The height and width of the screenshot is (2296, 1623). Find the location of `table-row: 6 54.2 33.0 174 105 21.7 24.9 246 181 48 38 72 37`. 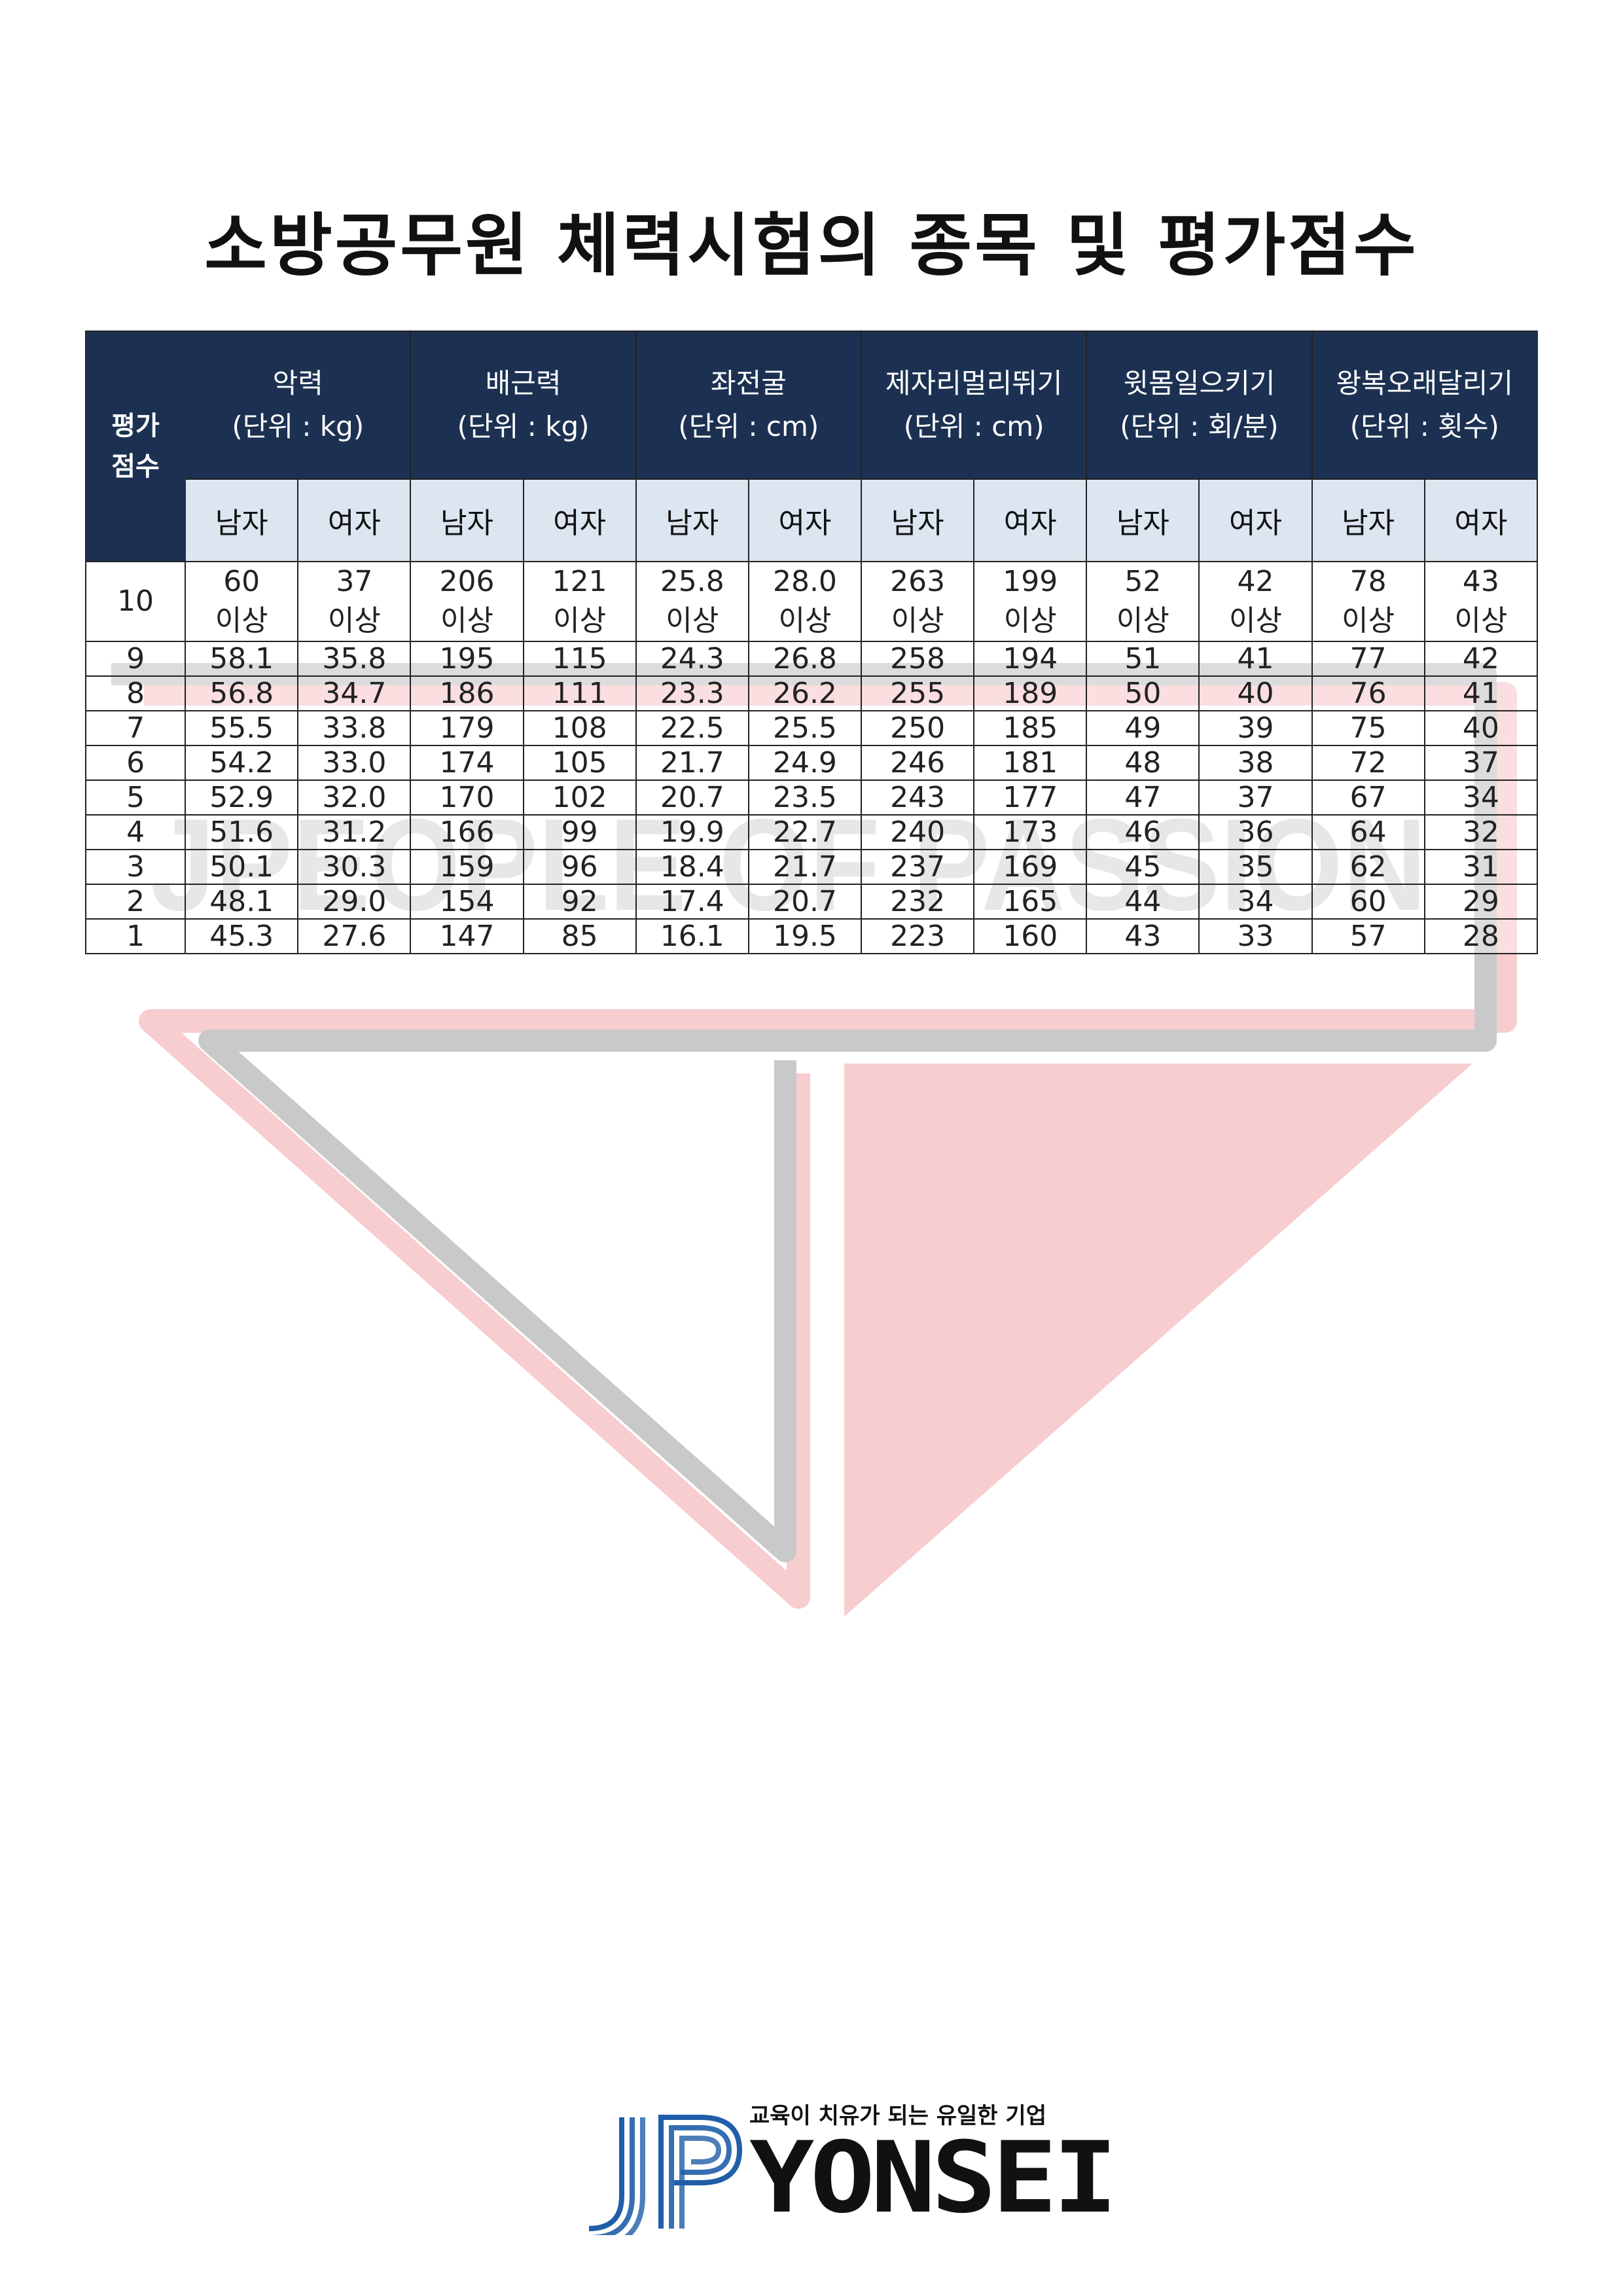

table-row: 6 54.2 33.0 174 105 21.7 24.9 246 181 48 38 72 37 is located at coordinates (811, 763).